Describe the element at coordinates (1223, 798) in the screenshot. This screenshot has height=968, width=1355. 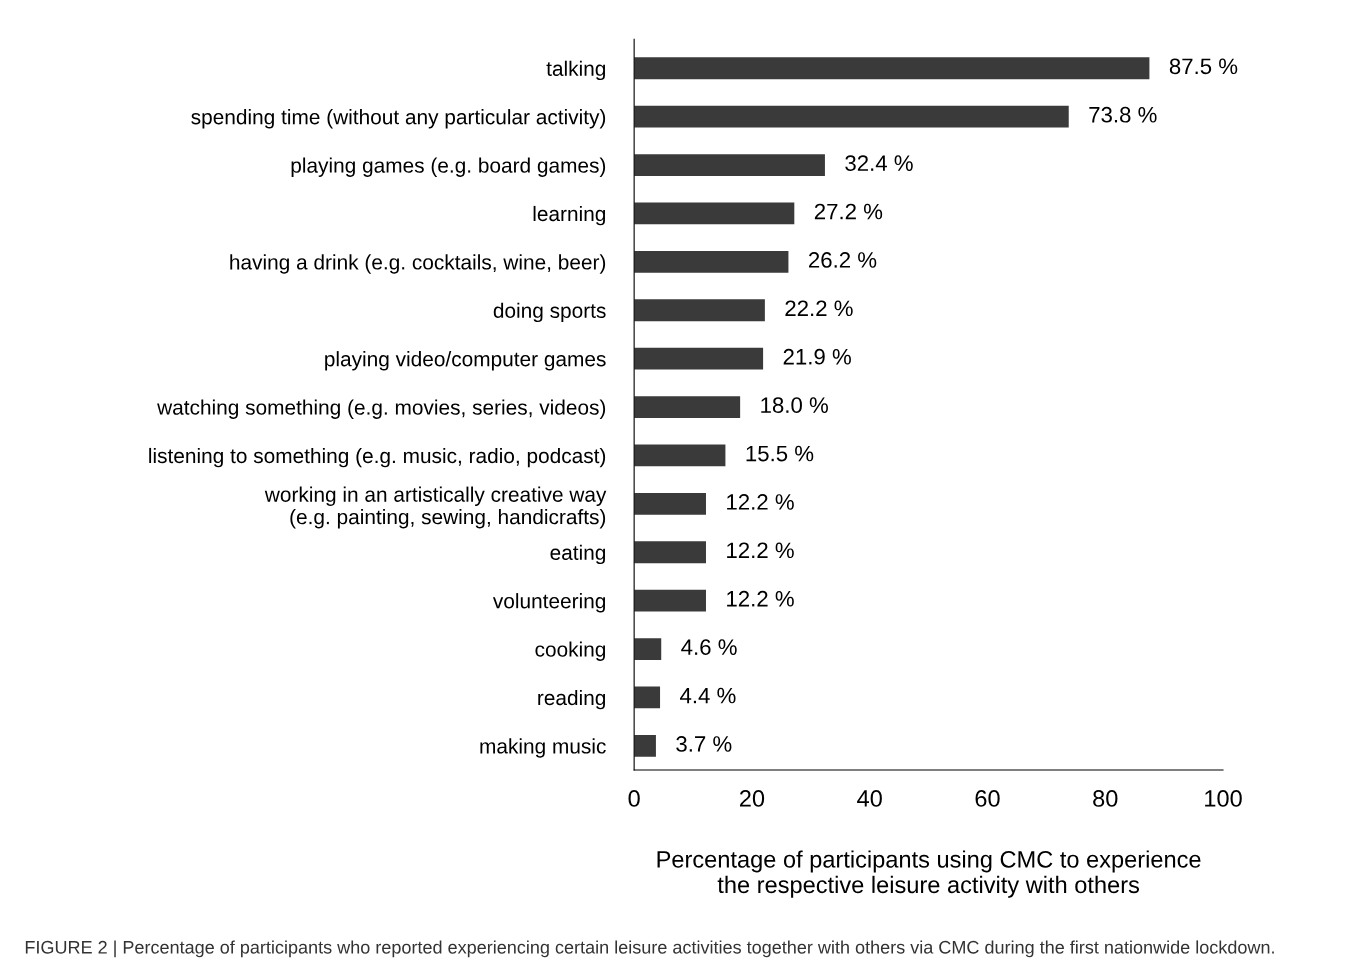
I see `x-tick-label: 100` at that location.